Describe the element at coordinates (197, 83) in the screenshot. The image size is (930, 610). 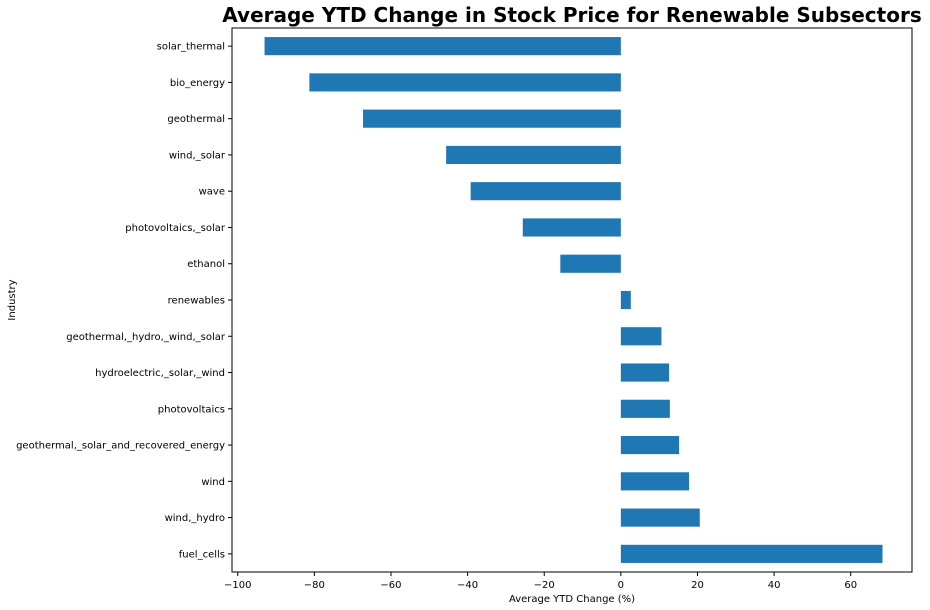
I see `y-tick-label: bio_energy` at that location.